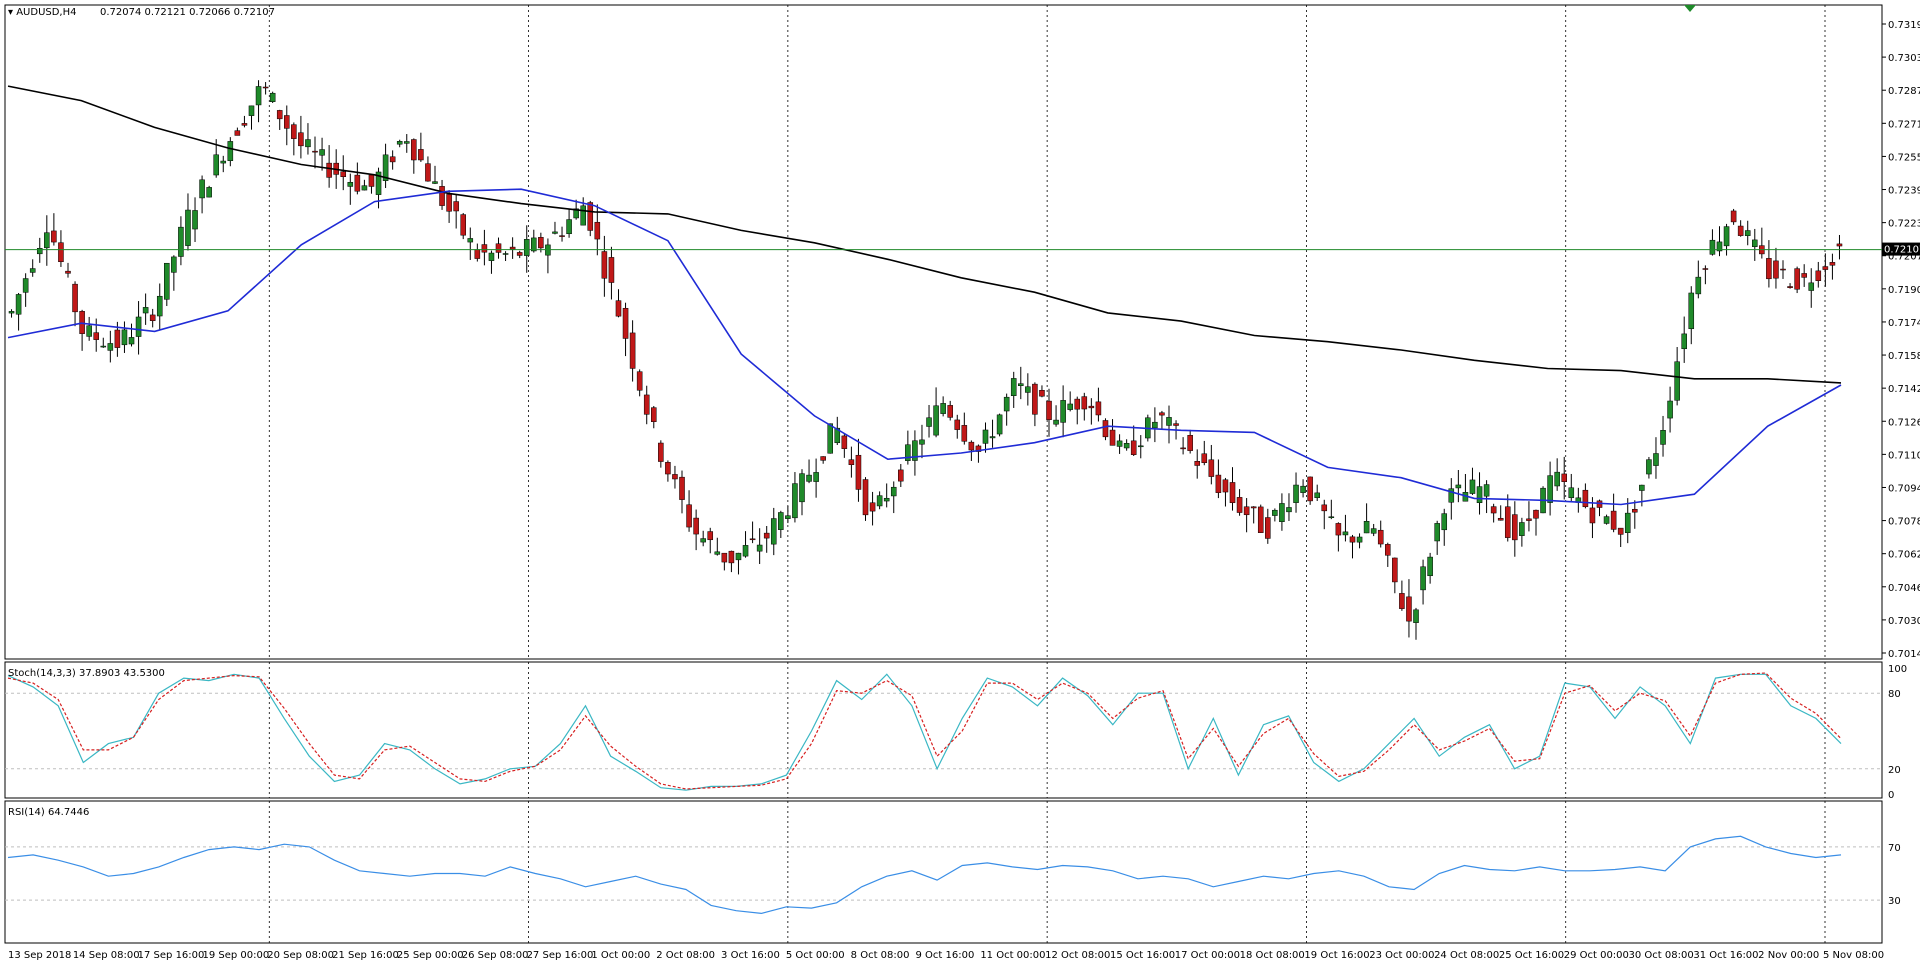  I want to click on price-tick-label: 0.71105, so click(1904, 455).